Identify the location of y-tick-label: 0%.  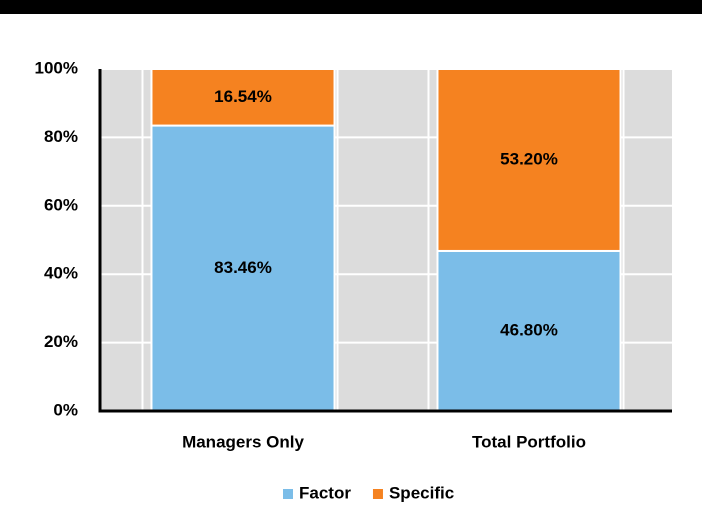
(65, 409).